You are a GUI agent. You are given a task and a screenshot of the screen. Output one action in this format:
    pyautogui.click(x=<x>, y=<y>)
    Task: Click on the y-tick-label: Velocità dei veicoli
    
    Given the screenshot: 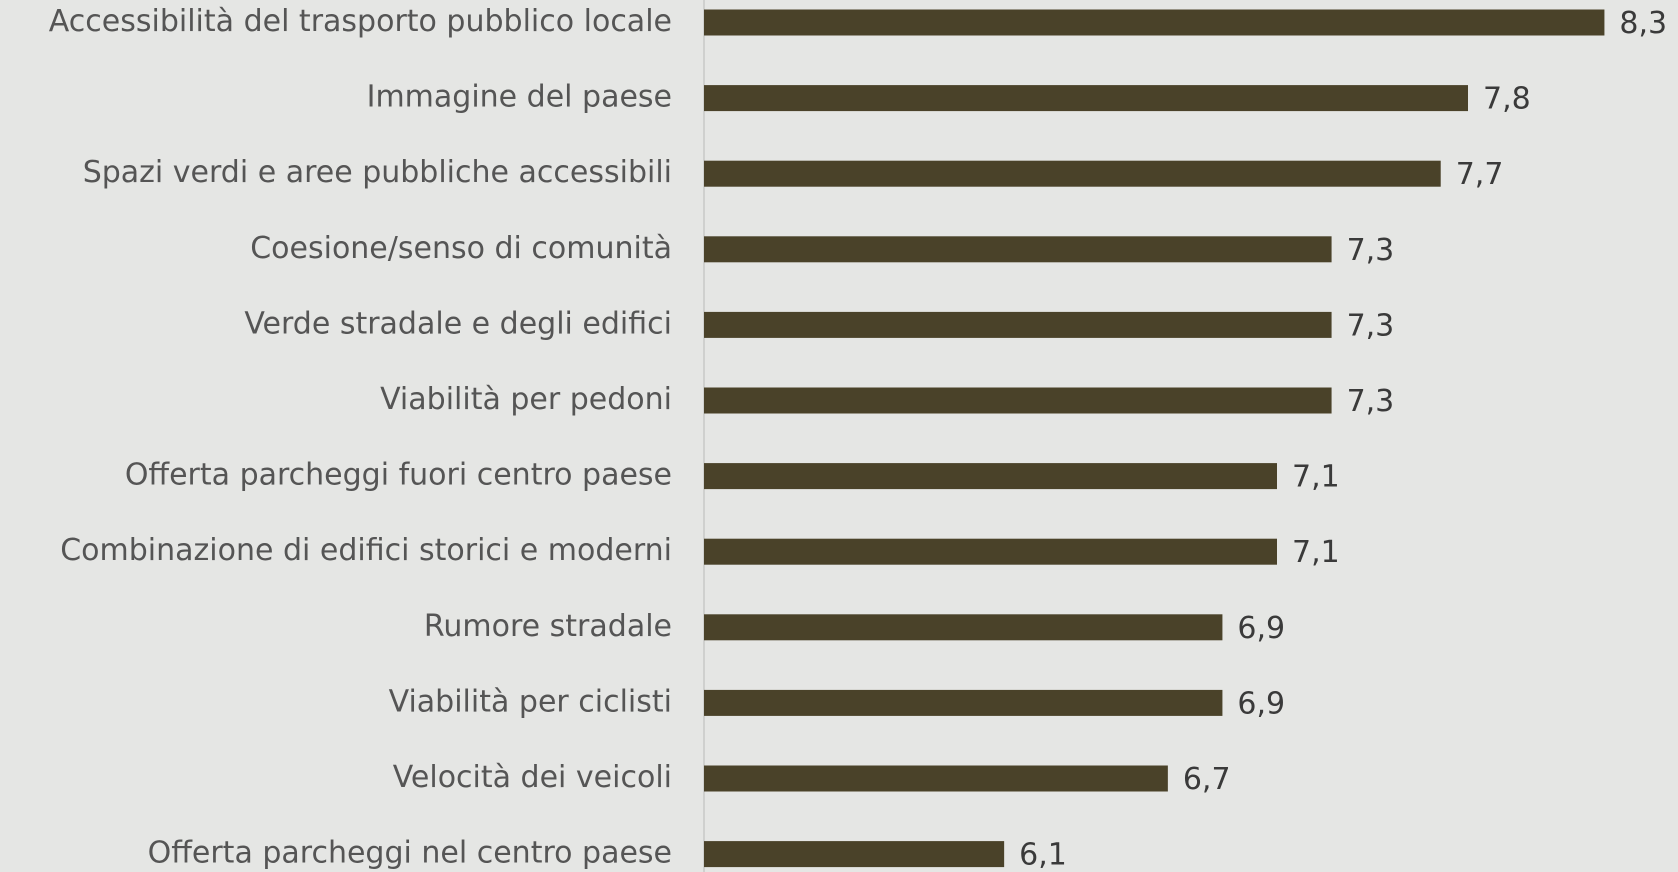 What is the action you would take?
    pyautogui.click(x=532, y=777)
    